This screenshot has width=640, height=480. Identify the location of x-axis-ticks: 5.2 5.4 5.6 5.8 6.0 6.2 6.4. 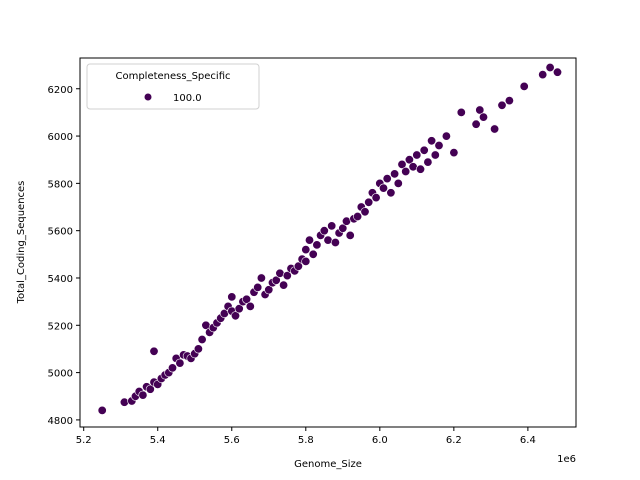
(306, 436).